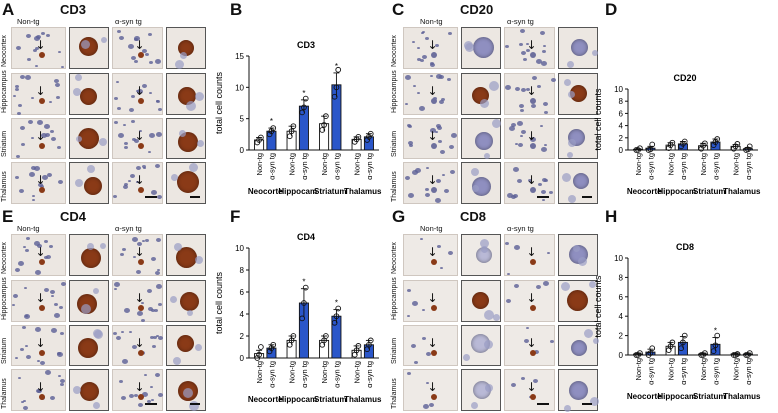 This screenshot has width=778, height=413. Describe the element at coordinates (621, 101) in the screenshot. I see `y-tick-label: 8` at that location.